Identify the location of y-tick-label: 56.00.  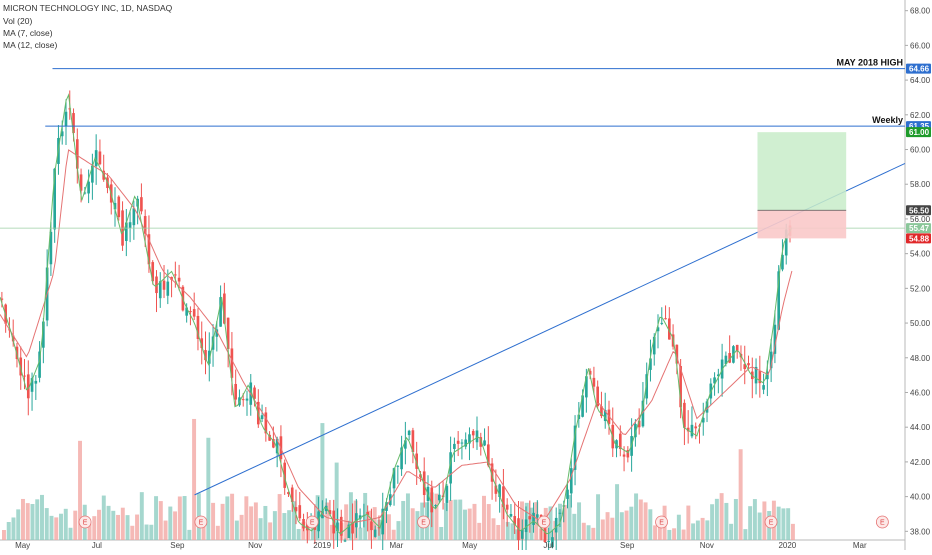
(920, 219).